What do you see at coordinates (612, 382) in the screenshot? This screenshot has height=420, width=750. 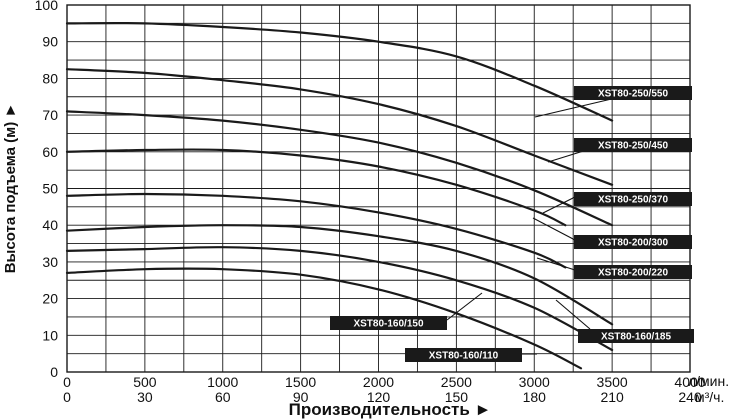 I see `x-tick-label-top: 3500` at bounding box center [612, 382].